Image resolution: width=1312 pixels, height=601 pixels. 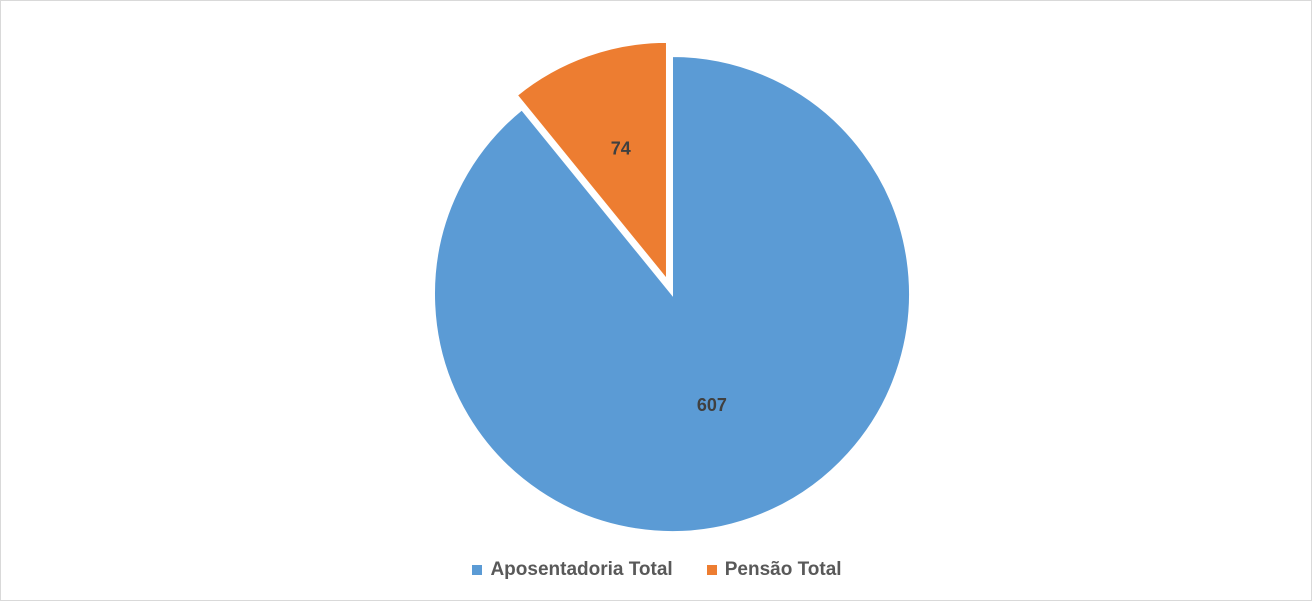 What do you see at coordinates (621, 149) in the screenshot?
I see `data-label-pensao: 74` at bounding box center [621, 149].